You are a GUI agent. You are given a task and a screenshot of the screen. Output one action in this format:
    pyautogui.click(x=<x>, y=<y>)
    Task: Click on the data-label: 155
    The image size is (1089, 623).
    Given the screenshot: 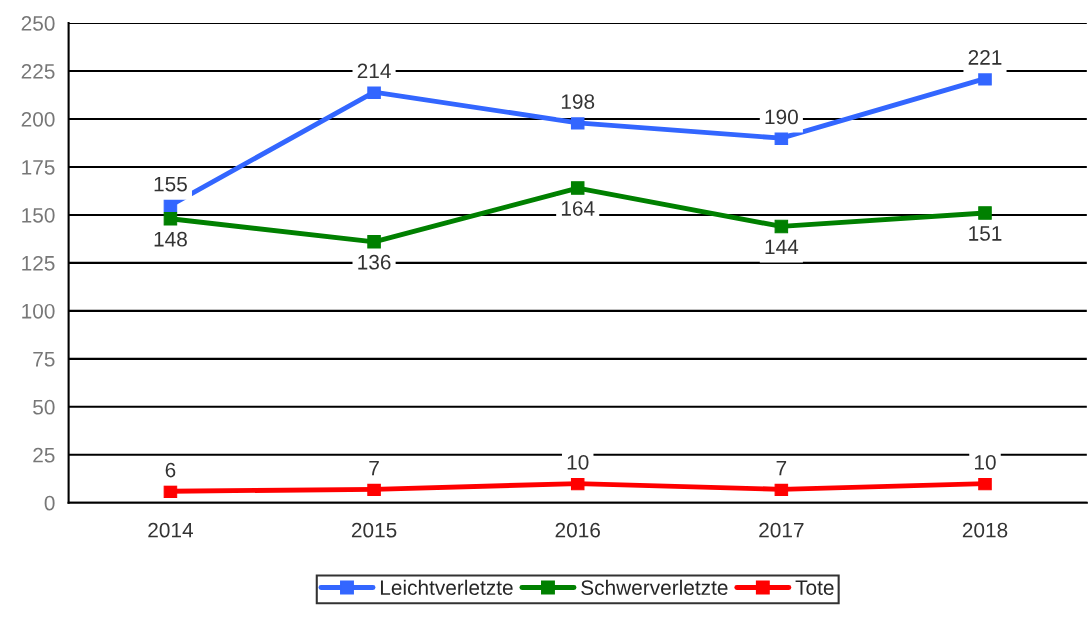 What is the action you would take?
    pyautogui.click(x=170, y=184)
    